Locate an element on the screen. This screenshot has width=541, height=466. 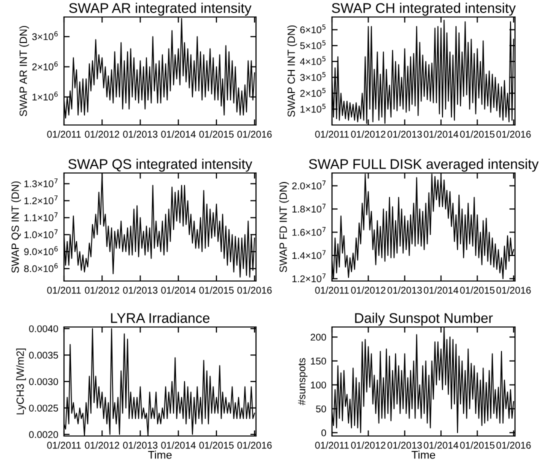
y-tick-label: 3×10$^{5}$ is located at coordinates (313, 76).